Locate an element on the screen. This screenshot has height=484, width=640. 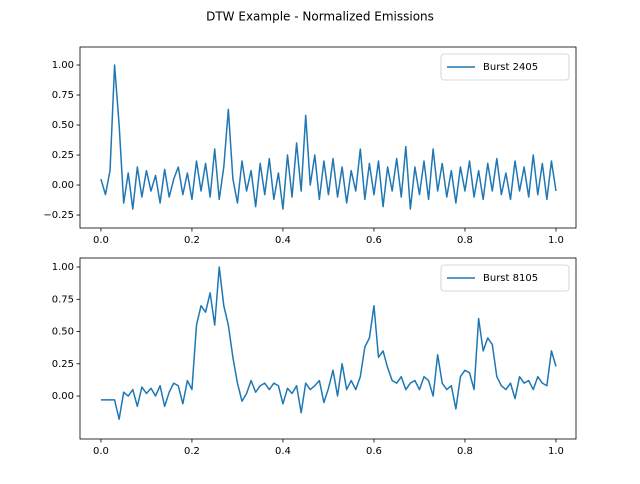
figure-title: DTW Example - Normalized Emissions is located at coordinates (320, 17).